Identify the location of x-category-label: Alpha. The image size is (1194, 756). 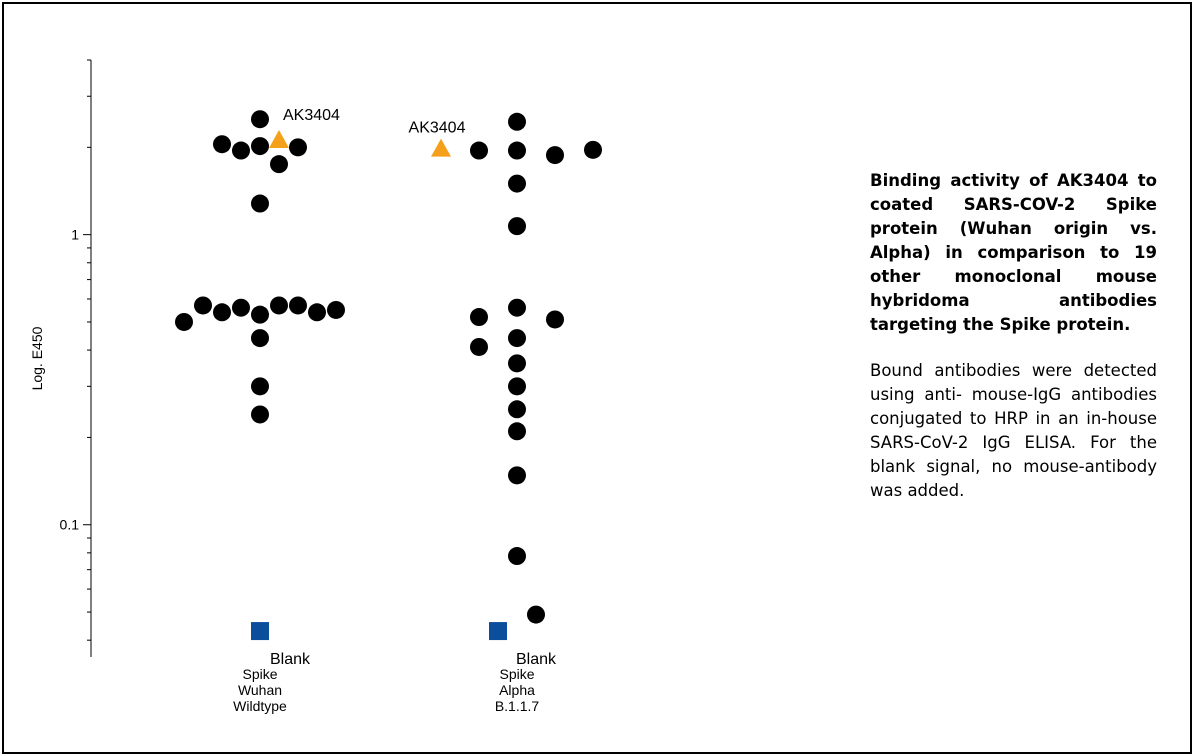
(517, 690).